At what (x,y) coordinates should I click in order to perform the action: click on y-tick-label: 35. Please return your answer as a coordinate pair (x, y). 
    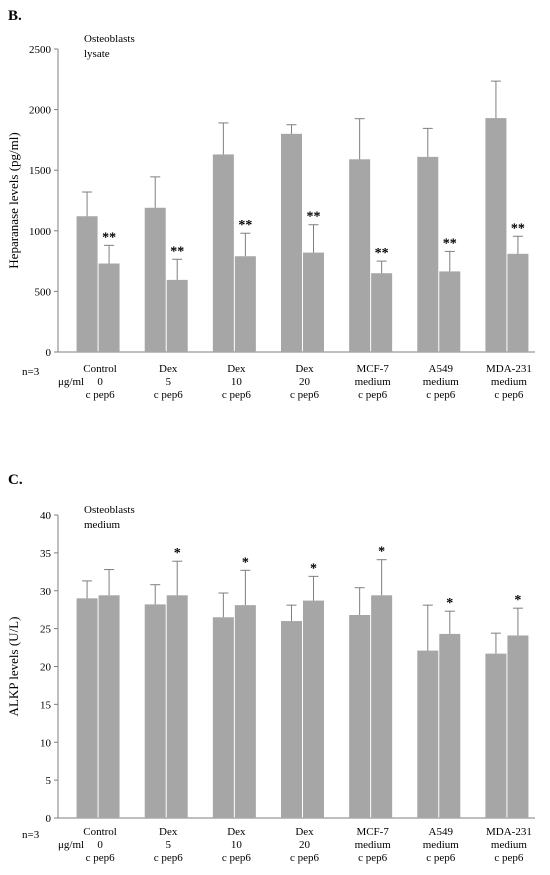
    Looking at the image, I should click on (46, 554).